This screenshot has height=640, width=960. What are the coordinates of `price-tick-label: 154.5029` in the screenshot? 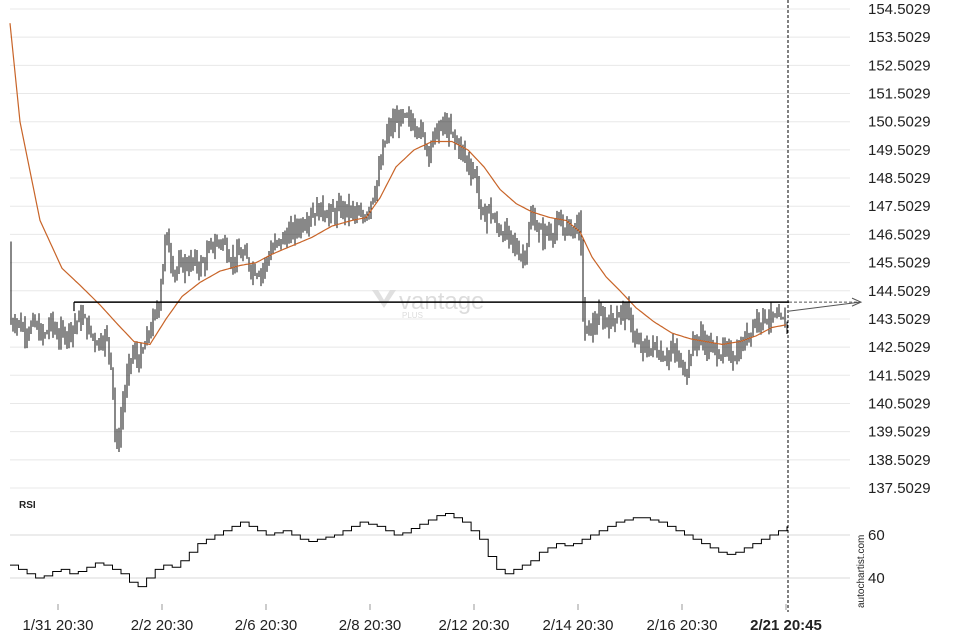 It's located at (899, 9).